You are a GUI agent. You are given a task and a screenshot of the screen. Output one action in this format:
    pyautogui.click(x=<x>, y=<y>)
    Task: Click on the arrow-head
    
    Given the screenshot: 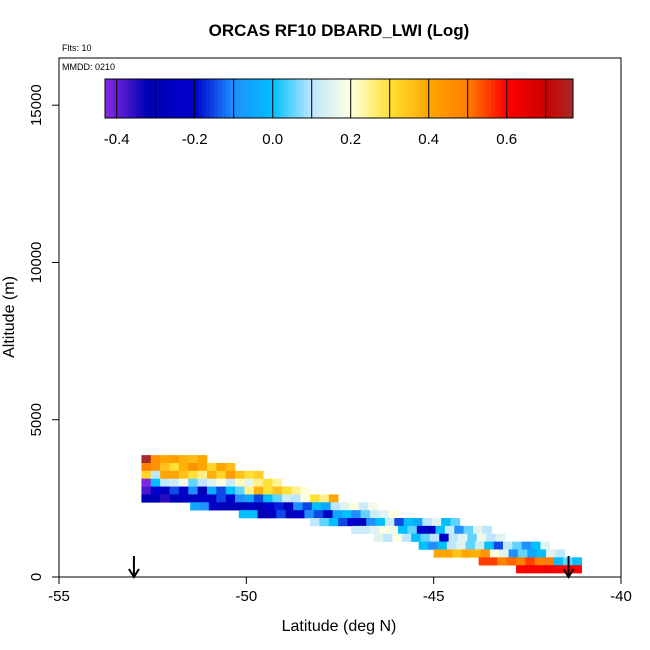 What is the action you would take?
    pyautogui.click(x=134, y=573)
    